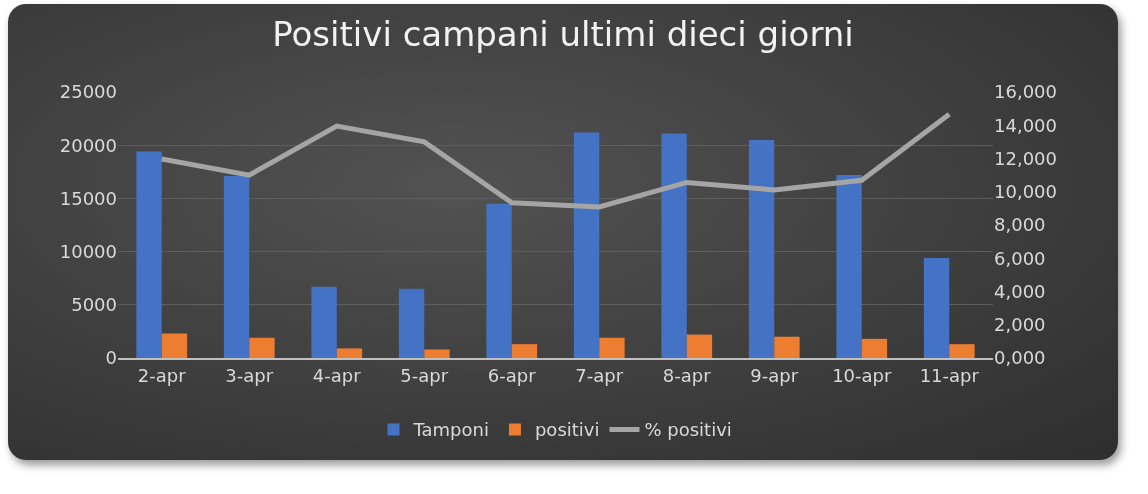 This screenshot has width=1148, height=494. What do you see at coordinates (1020, 291) in the screenshot?
I see `y2-tick-label: 4,000` at bounding box center [1020, 291].